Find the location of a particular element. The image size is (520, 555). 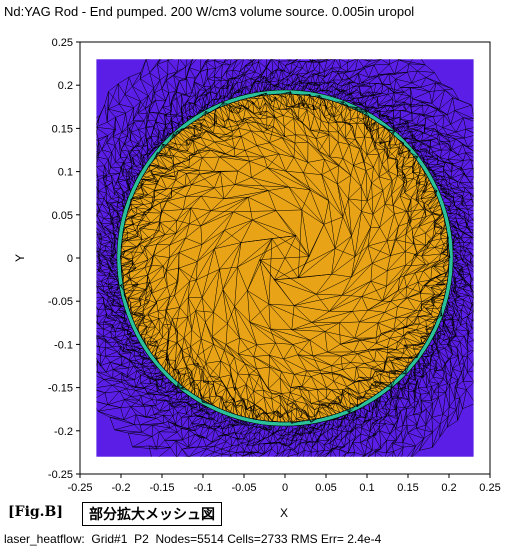

x-tick-label: -0.2 is located at coordinates (121, 488).